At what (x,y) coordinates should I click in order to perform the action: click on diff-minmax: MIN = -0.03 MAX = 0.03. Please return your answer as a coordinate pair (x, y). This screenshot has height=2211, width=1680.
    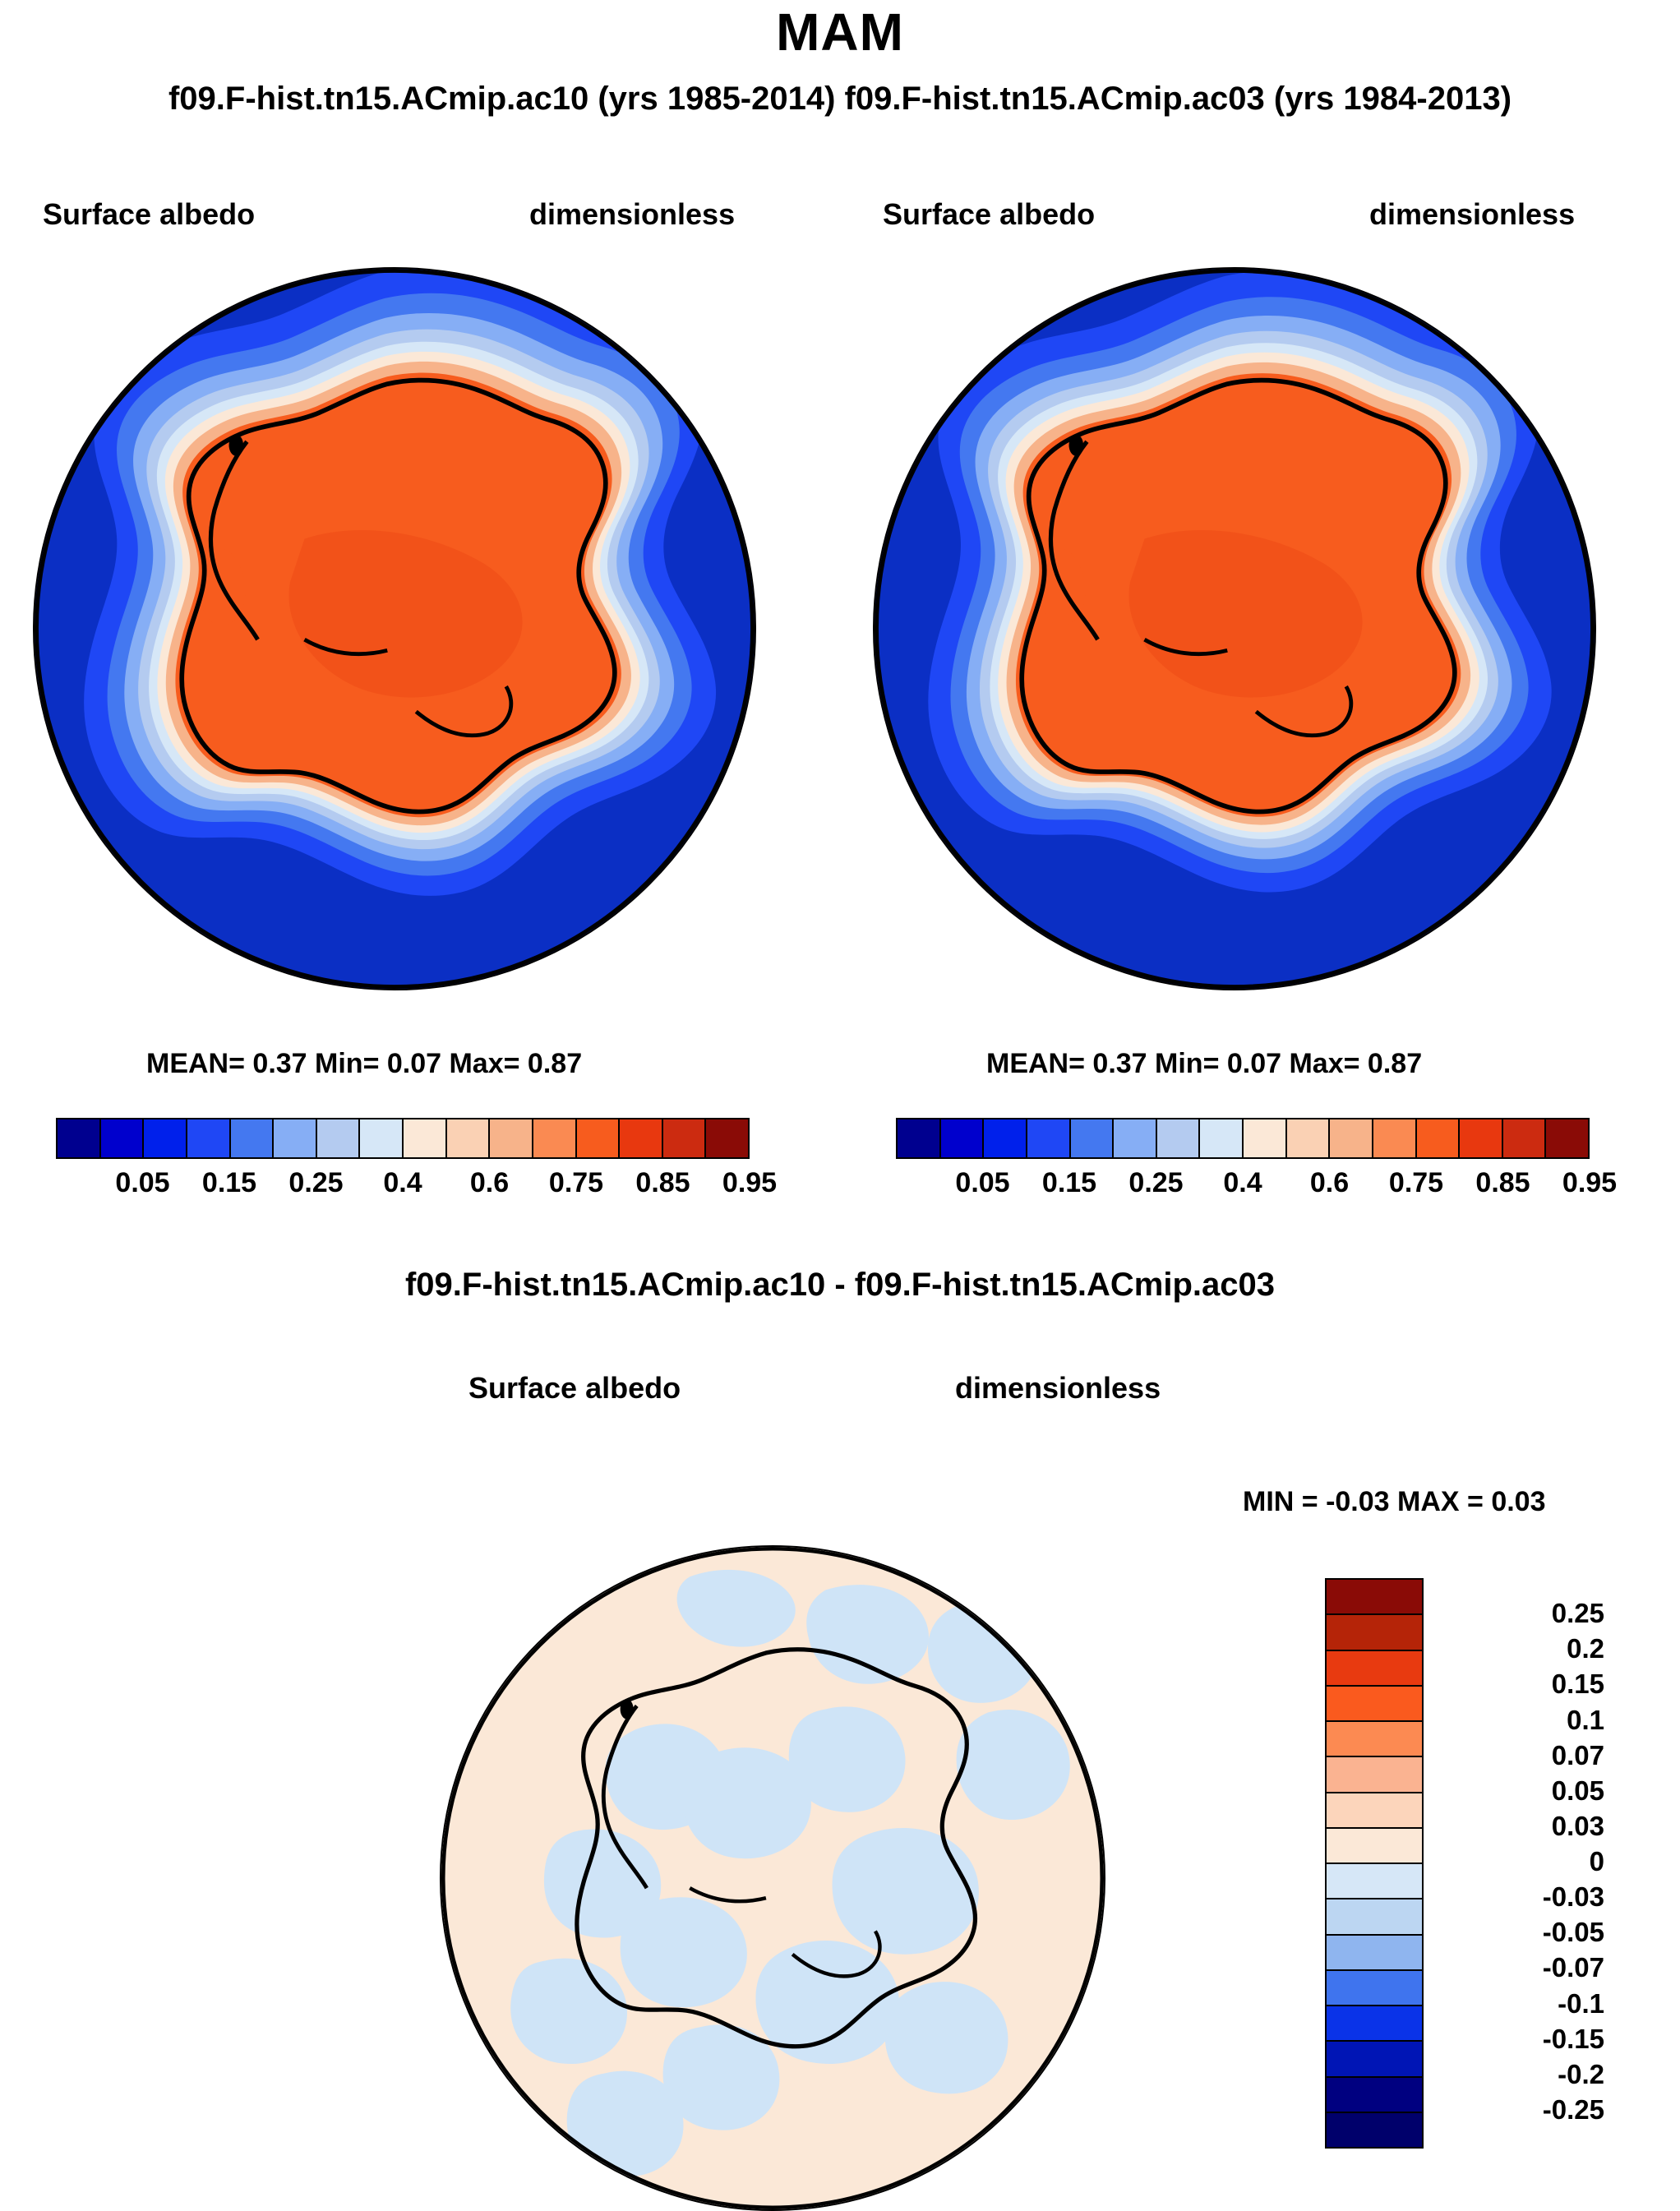
    Looking at the image, I should click on (1394, 1501).